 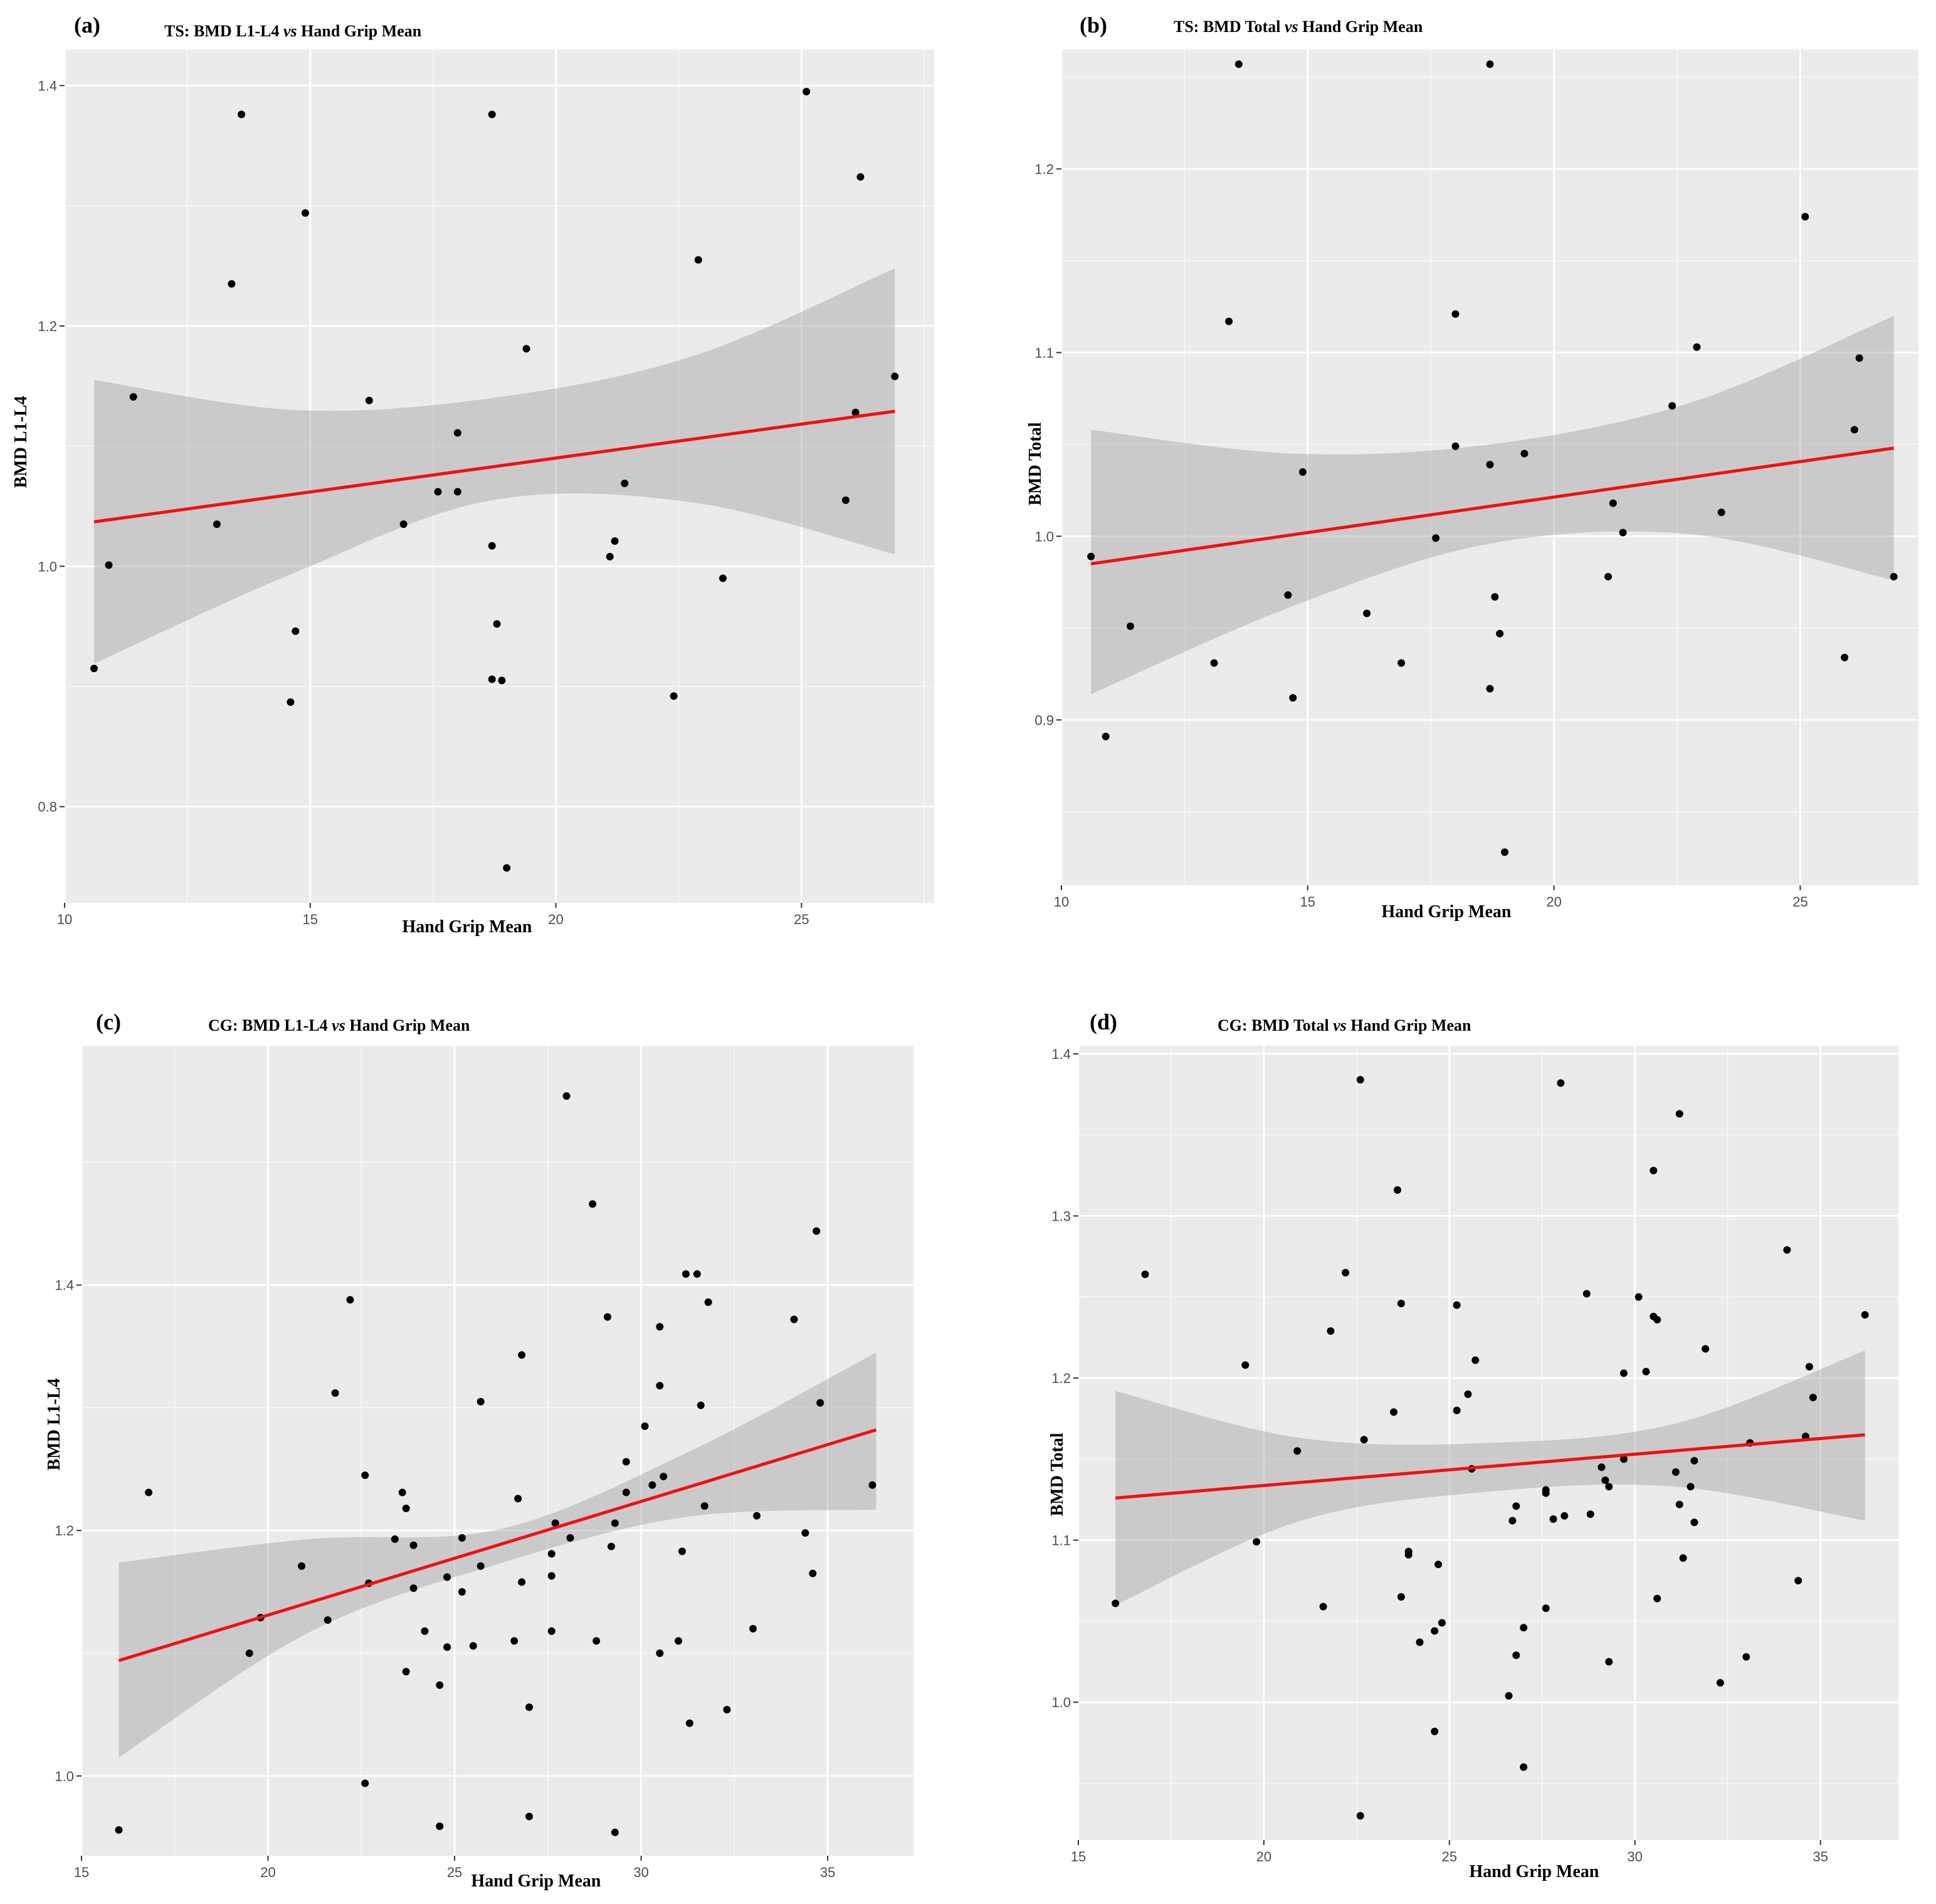 I want to click on chart-title-prefix: CG: BMD Total, so click(x=1275, y=1025).